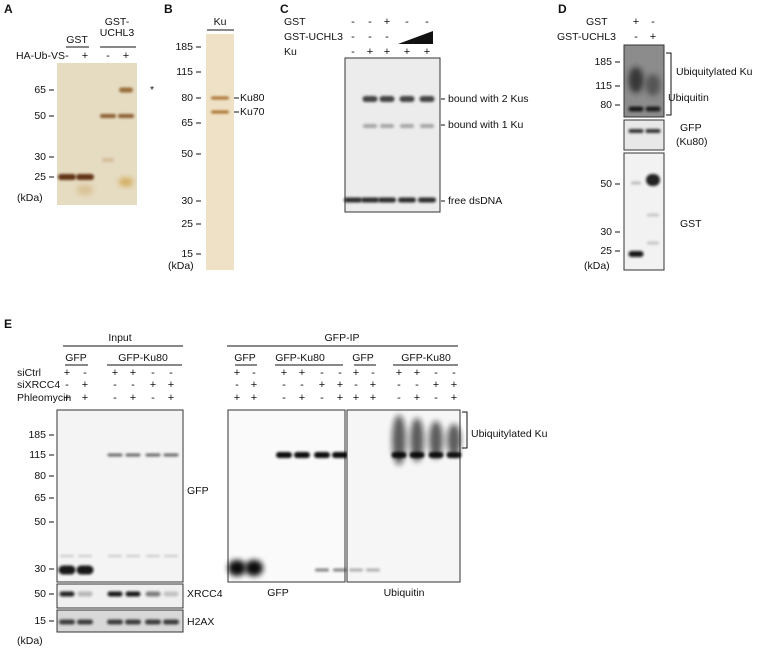 This screenshot has width=760, height=650. What do you see at coordinates (220, 22) in the screenshot?
I see `lane-label: Ku` at bounding box center [220, 22].